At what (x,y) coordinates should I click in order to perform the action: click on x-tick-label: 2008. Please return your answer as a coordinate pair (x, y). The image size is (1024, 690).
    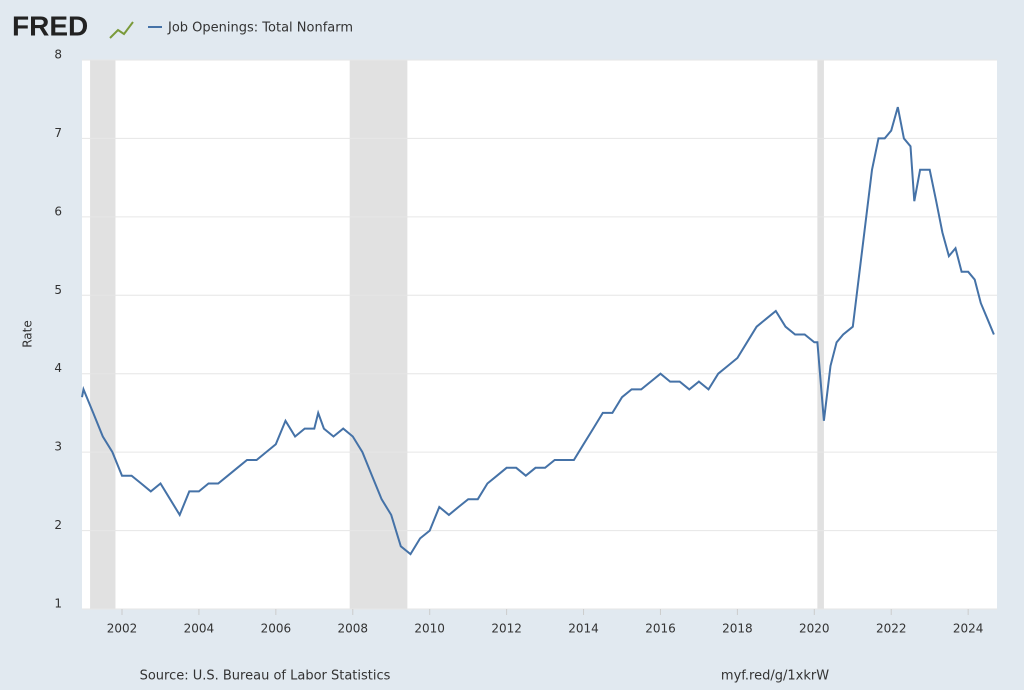
    Looking at the image, I should click on (352, 629).